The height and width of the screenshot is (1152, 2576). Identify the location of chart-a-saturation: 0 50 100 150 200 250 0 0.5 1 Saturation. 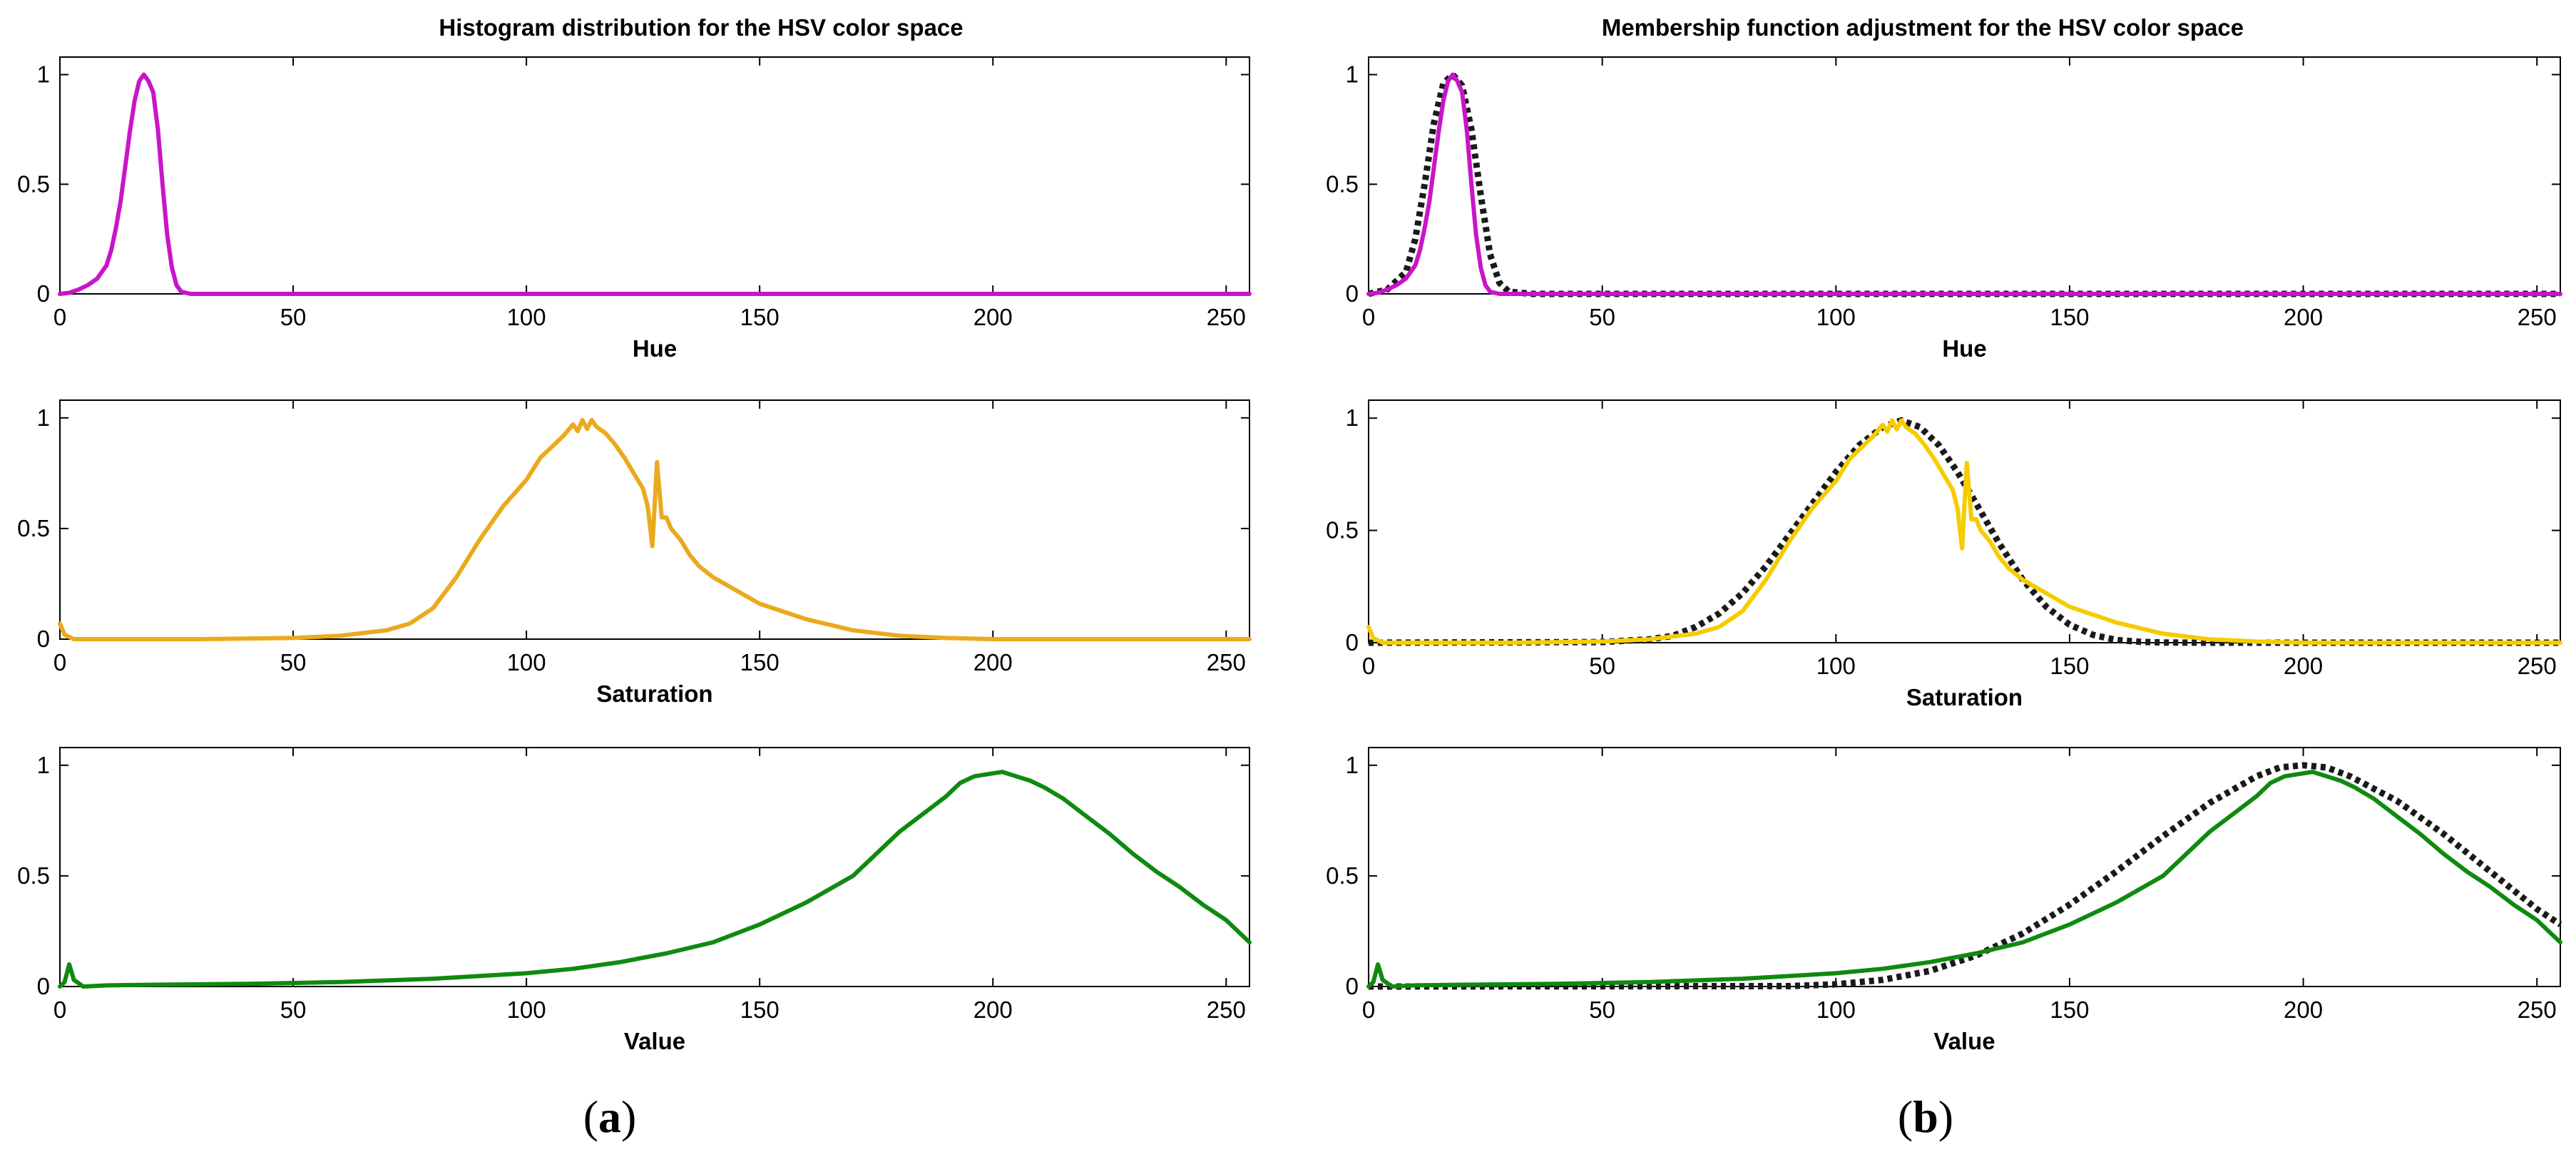
(635, 553).